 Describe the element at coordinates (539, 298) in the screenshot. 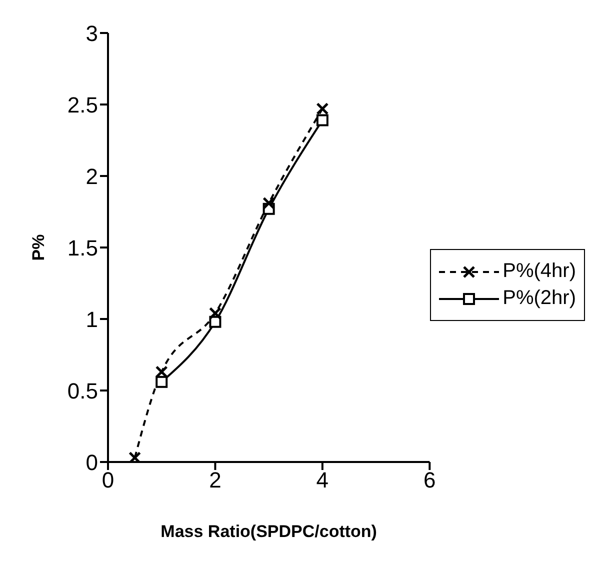

I see `legend-label: P%(2hr)` at that location.